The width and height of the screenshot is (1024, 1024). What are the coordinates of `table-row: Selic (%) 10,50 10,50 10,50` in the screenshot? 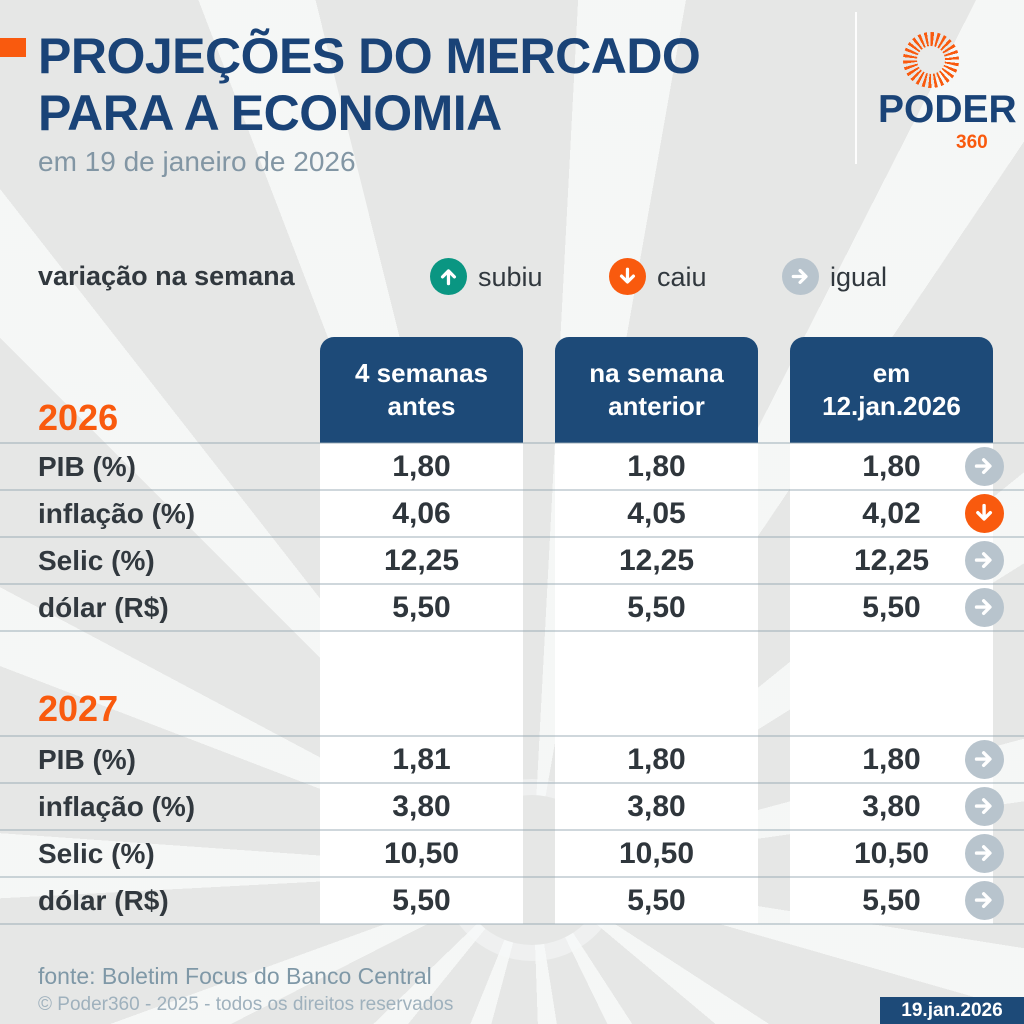 It's located at (512, 853).